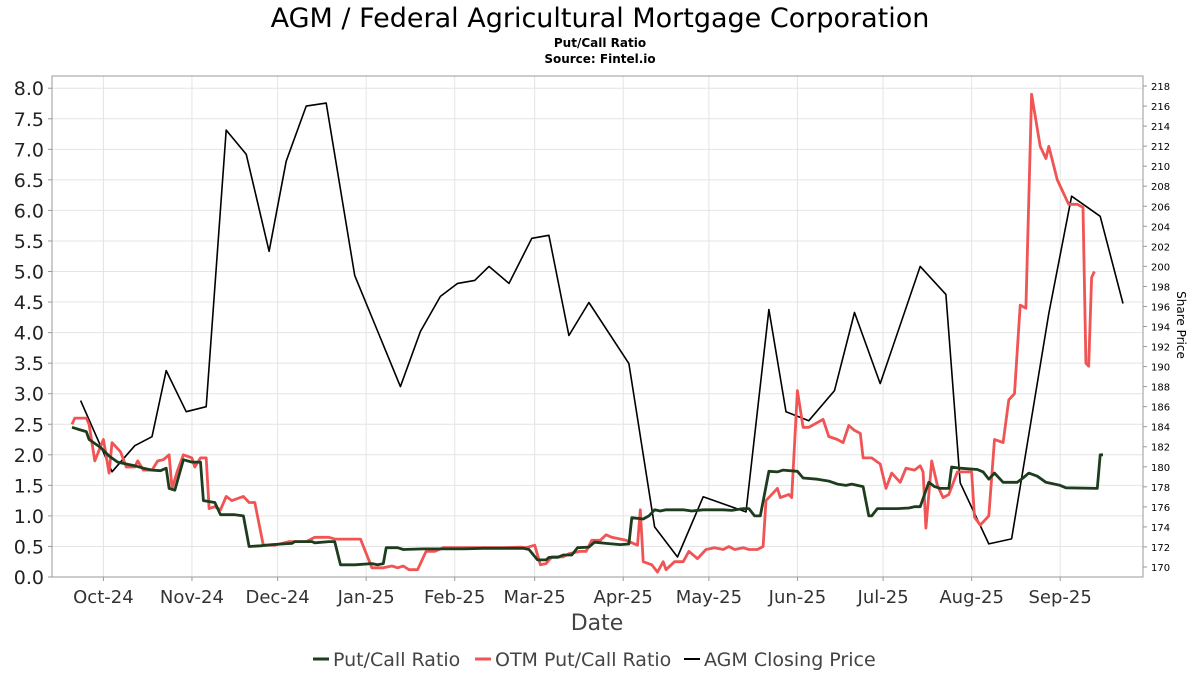 The width and height of the screenshot is (1200, 675). I want to click on right-tick-label: 208, so click(1160, 187).